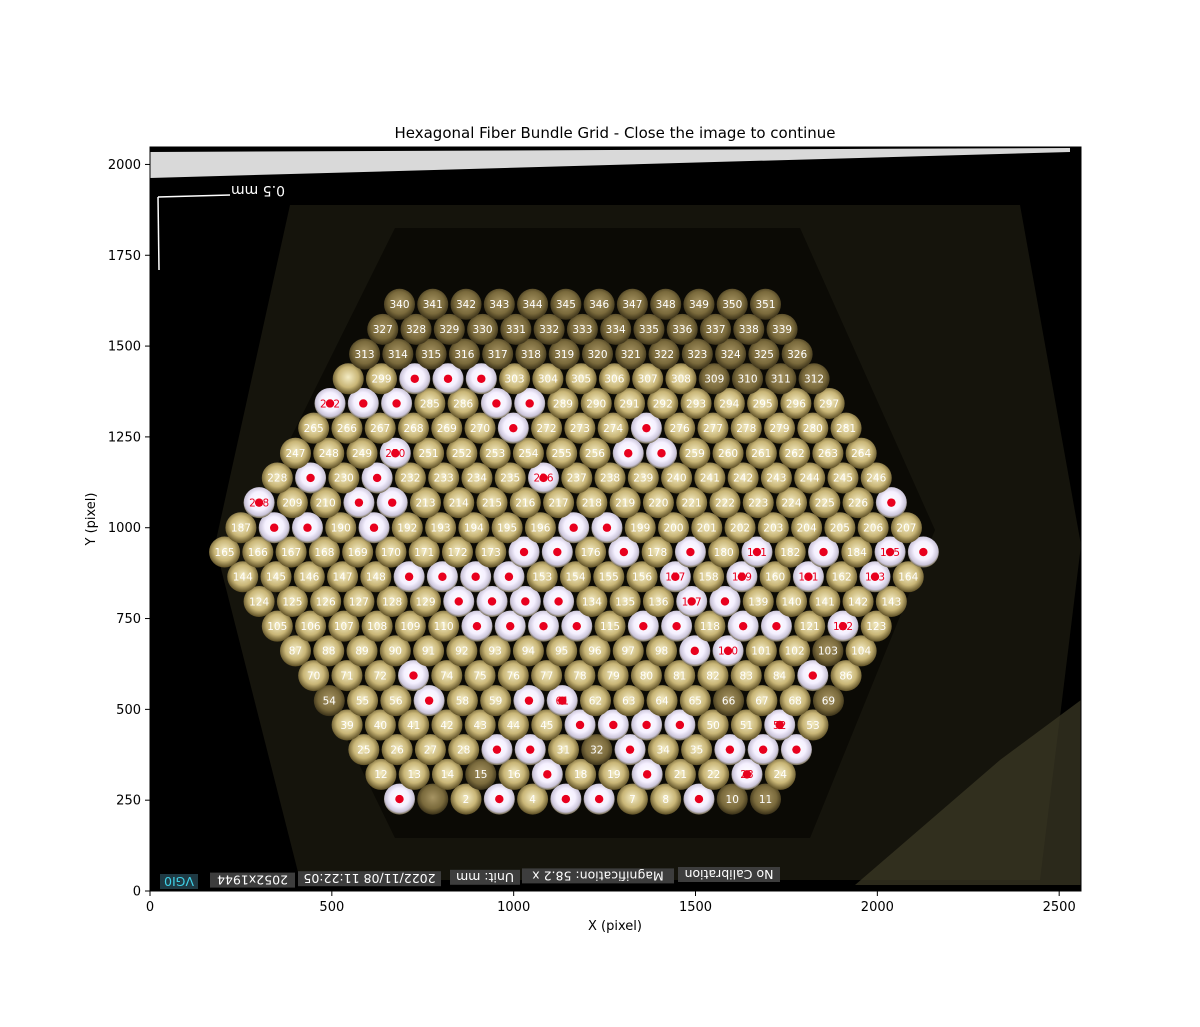 The width and height of the screenshot is (1200, 1027). Describe the element at coordinates (292, 602) in the screenshot. I see `fiber-index-label: 125` at that location.